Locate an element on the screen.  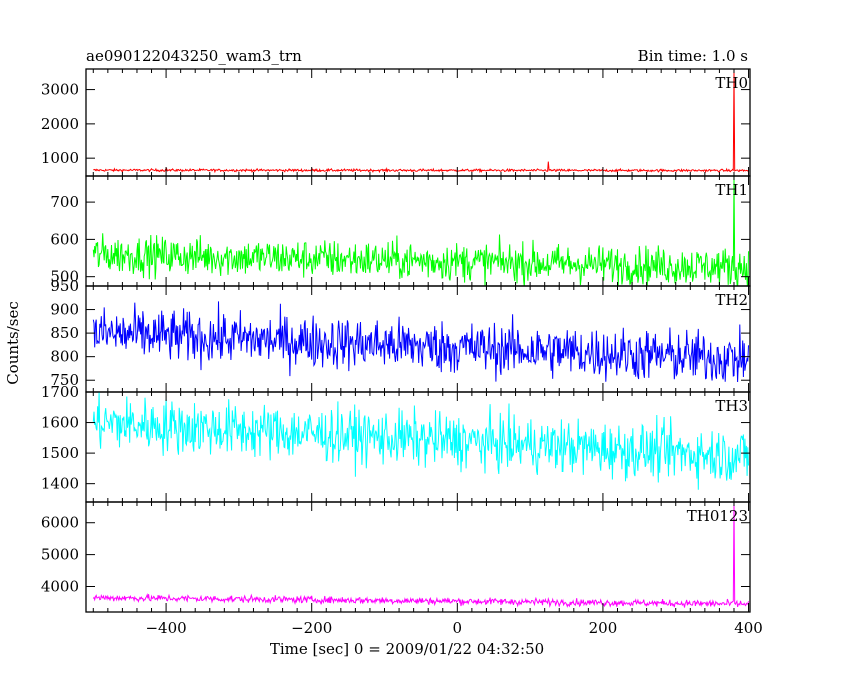
y-tick-label: 500 is located at coordinates (64, 277).